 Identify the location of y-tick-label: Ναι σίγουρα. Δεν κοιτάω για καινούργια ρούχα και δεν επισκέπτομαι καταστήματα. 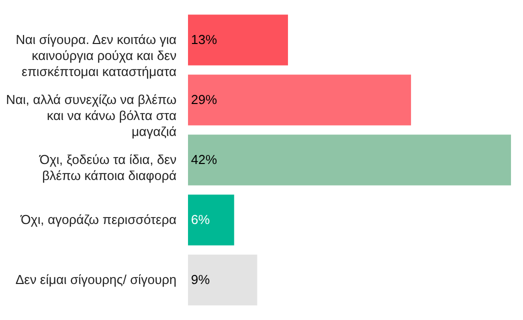
(96, 55).